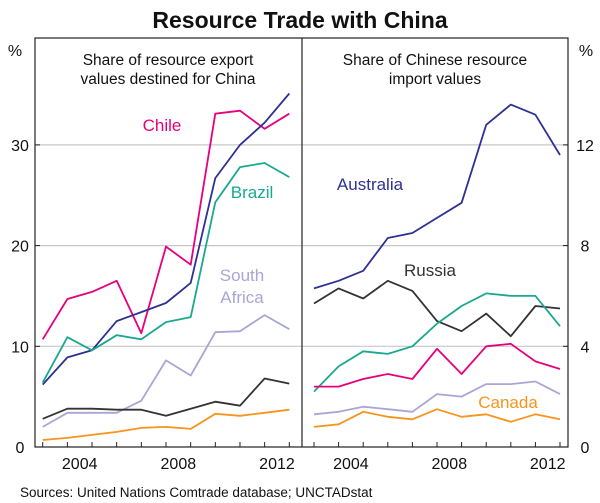 The width and height of the screenshot is (600, 503). What do you see at coordinates (508, 402) in the screenshot?
I see `series-label-canada: Canada` at bounding box center [508, 402].